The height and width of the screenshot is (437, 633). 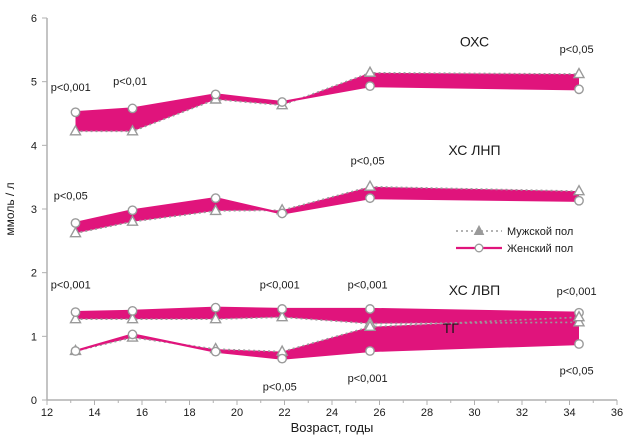 What do you see at coordinates (540, 232) in the screenshot?
I see `legend-male-label: Мужской пол` at bounding box center [540, 232].